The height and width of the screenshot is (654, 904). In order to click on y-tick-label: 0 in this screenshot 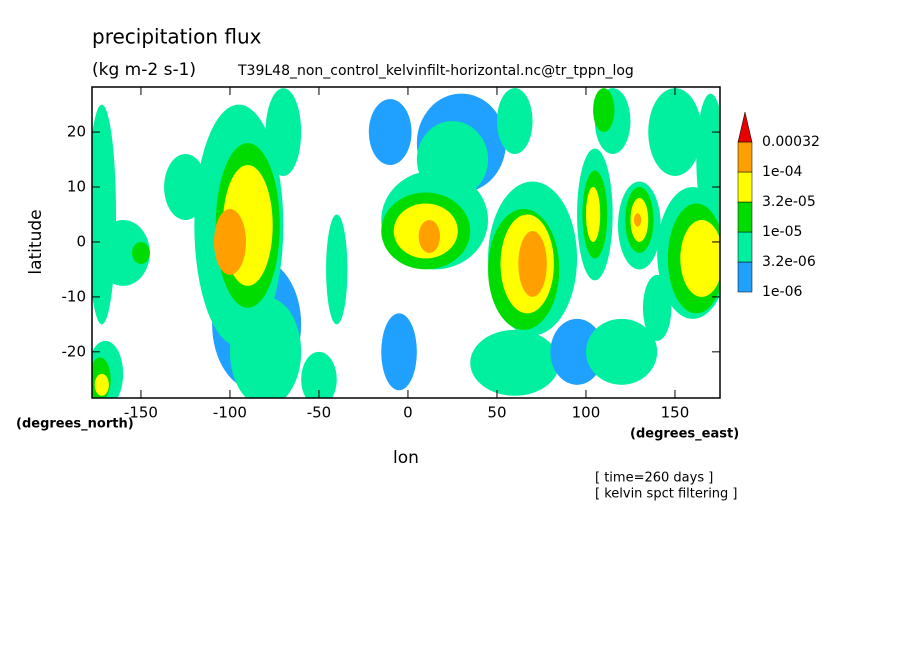, I will do `click(81, 241)`.